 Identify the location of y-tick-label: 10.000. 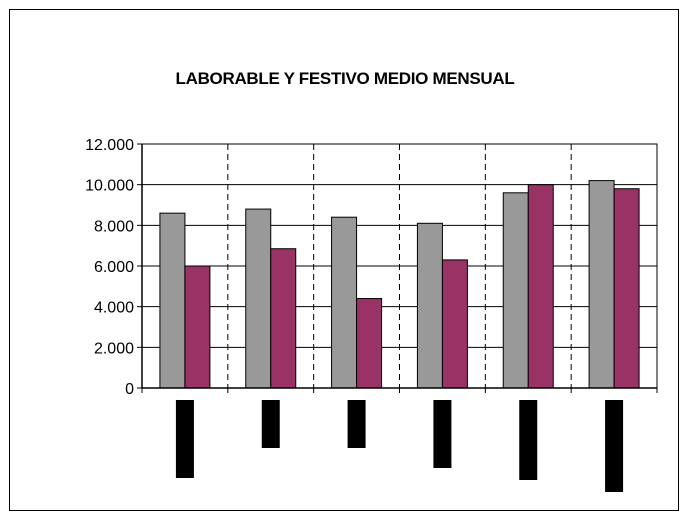
(109, 186).